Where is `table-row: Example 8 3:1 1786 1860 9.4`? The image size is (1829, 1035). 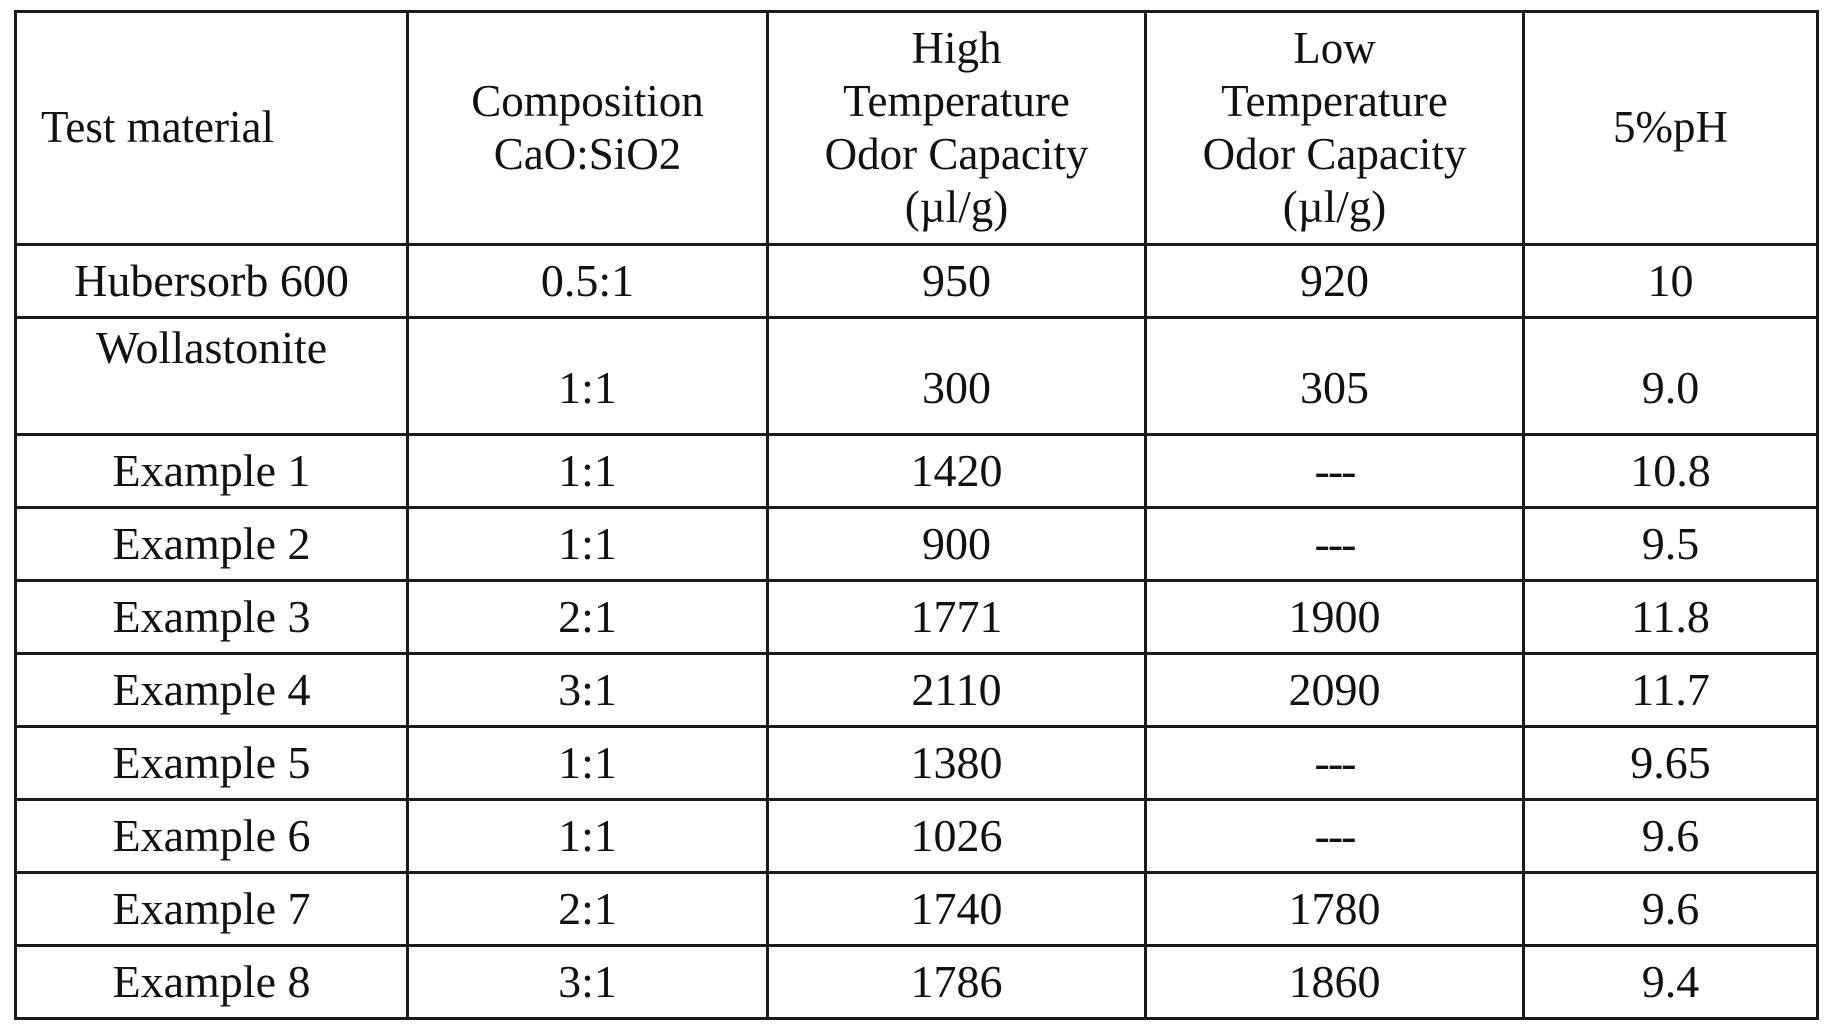
table-row: Example 8 3:1 1786 1860 9.4 is located at coordinates (917, 982).